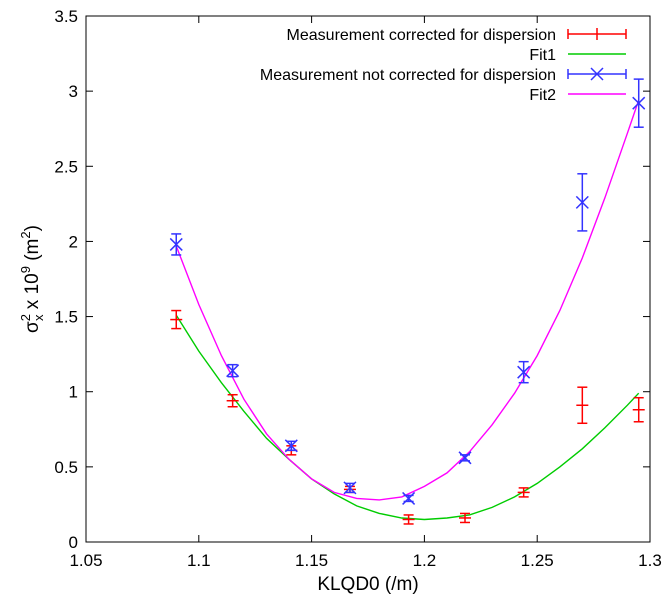 The height and width of the screenshot is (604, 663). I want to click on legend-entry-fit2: Fit2, so click(577, 95).